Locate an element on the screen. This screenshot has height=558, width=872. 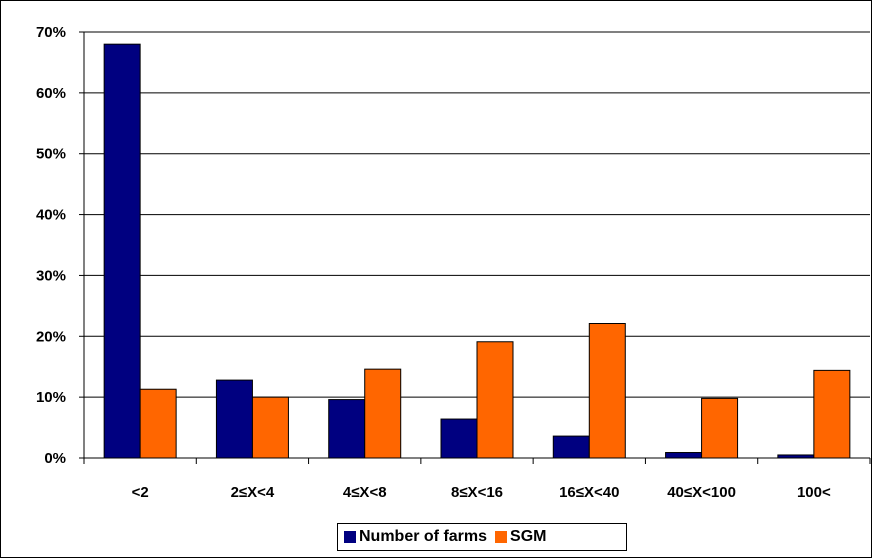
x-tick-label: 16≤X<40 is located at coordinates (589, 492).